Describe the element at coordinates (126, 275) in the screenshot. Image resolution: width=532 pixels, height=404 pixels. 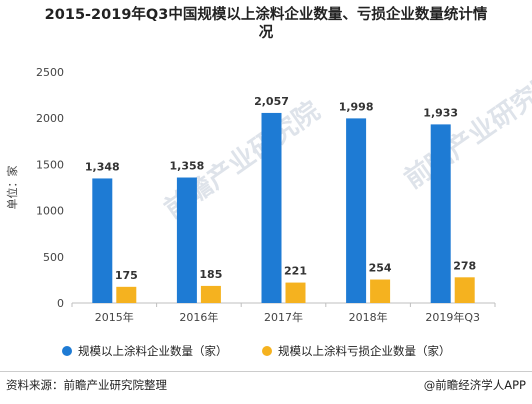
I see `data-label: 175` at that location.